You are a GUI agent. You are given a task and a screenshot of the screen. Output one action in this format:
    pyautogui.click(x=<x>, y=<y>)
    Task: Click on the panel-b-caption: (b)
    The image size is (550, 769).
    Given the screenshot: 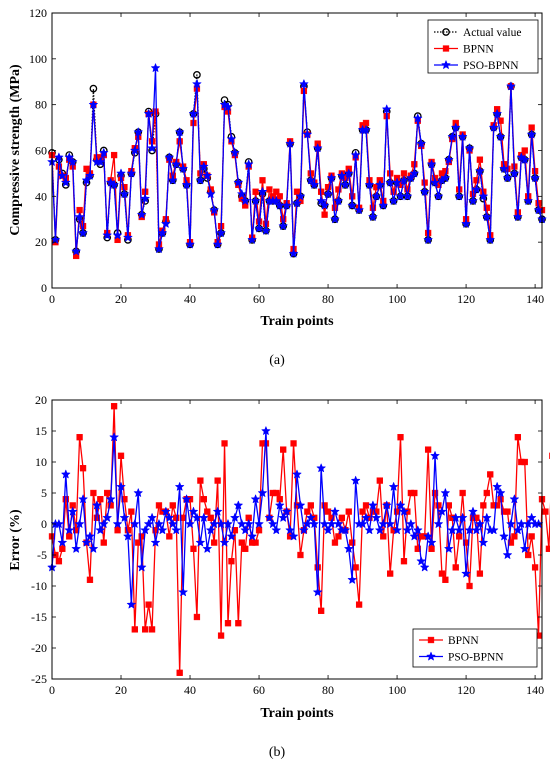 What is the action you would take?
    pyautogui.click(x=277, y=752)
    